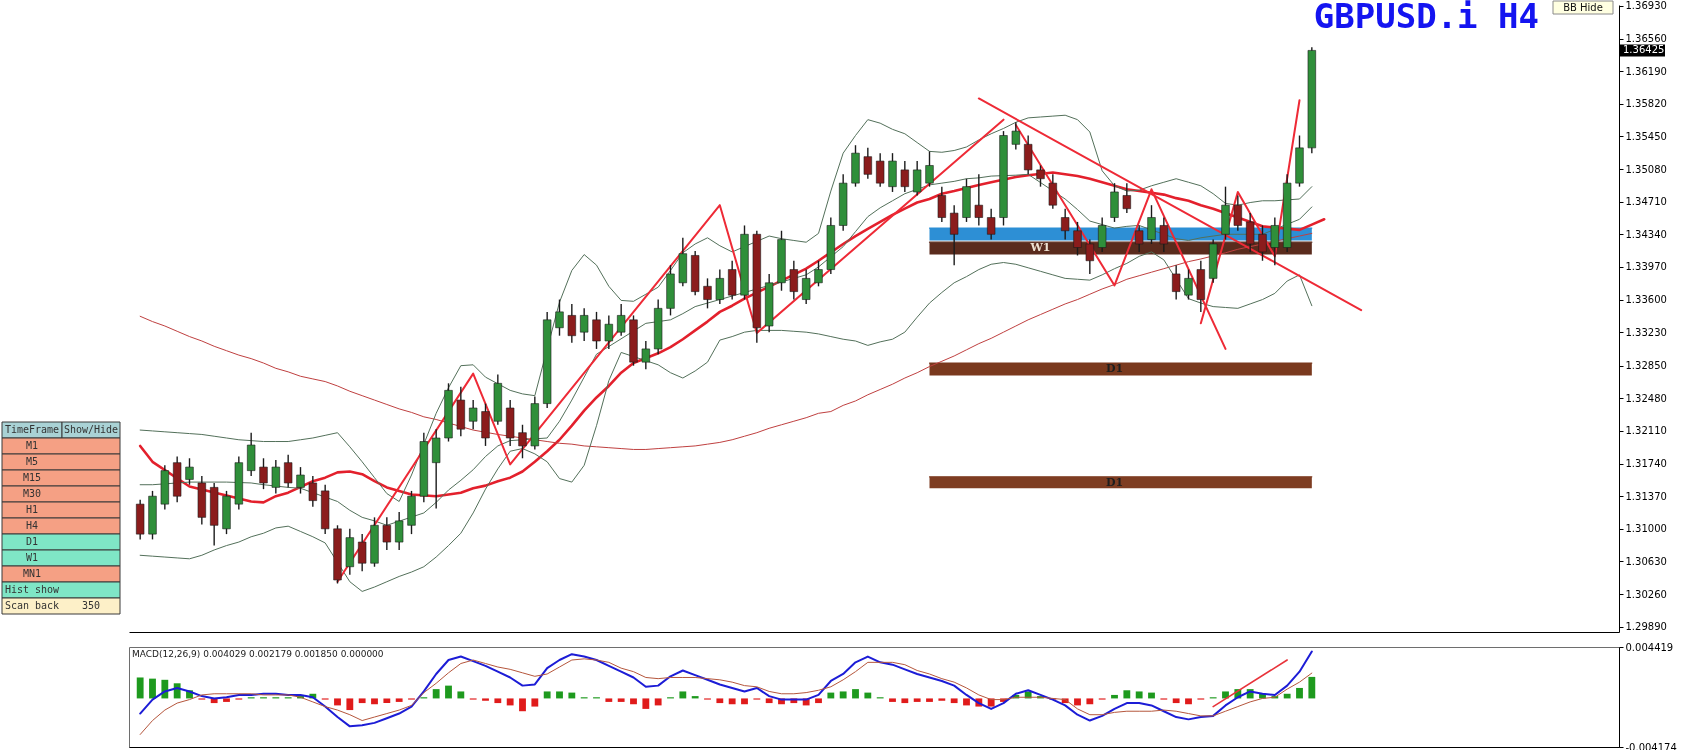  What do you see at coordinates (32, 573) in the screenshot?
I see `category-label: MN1` at bounding box center [32, 573].